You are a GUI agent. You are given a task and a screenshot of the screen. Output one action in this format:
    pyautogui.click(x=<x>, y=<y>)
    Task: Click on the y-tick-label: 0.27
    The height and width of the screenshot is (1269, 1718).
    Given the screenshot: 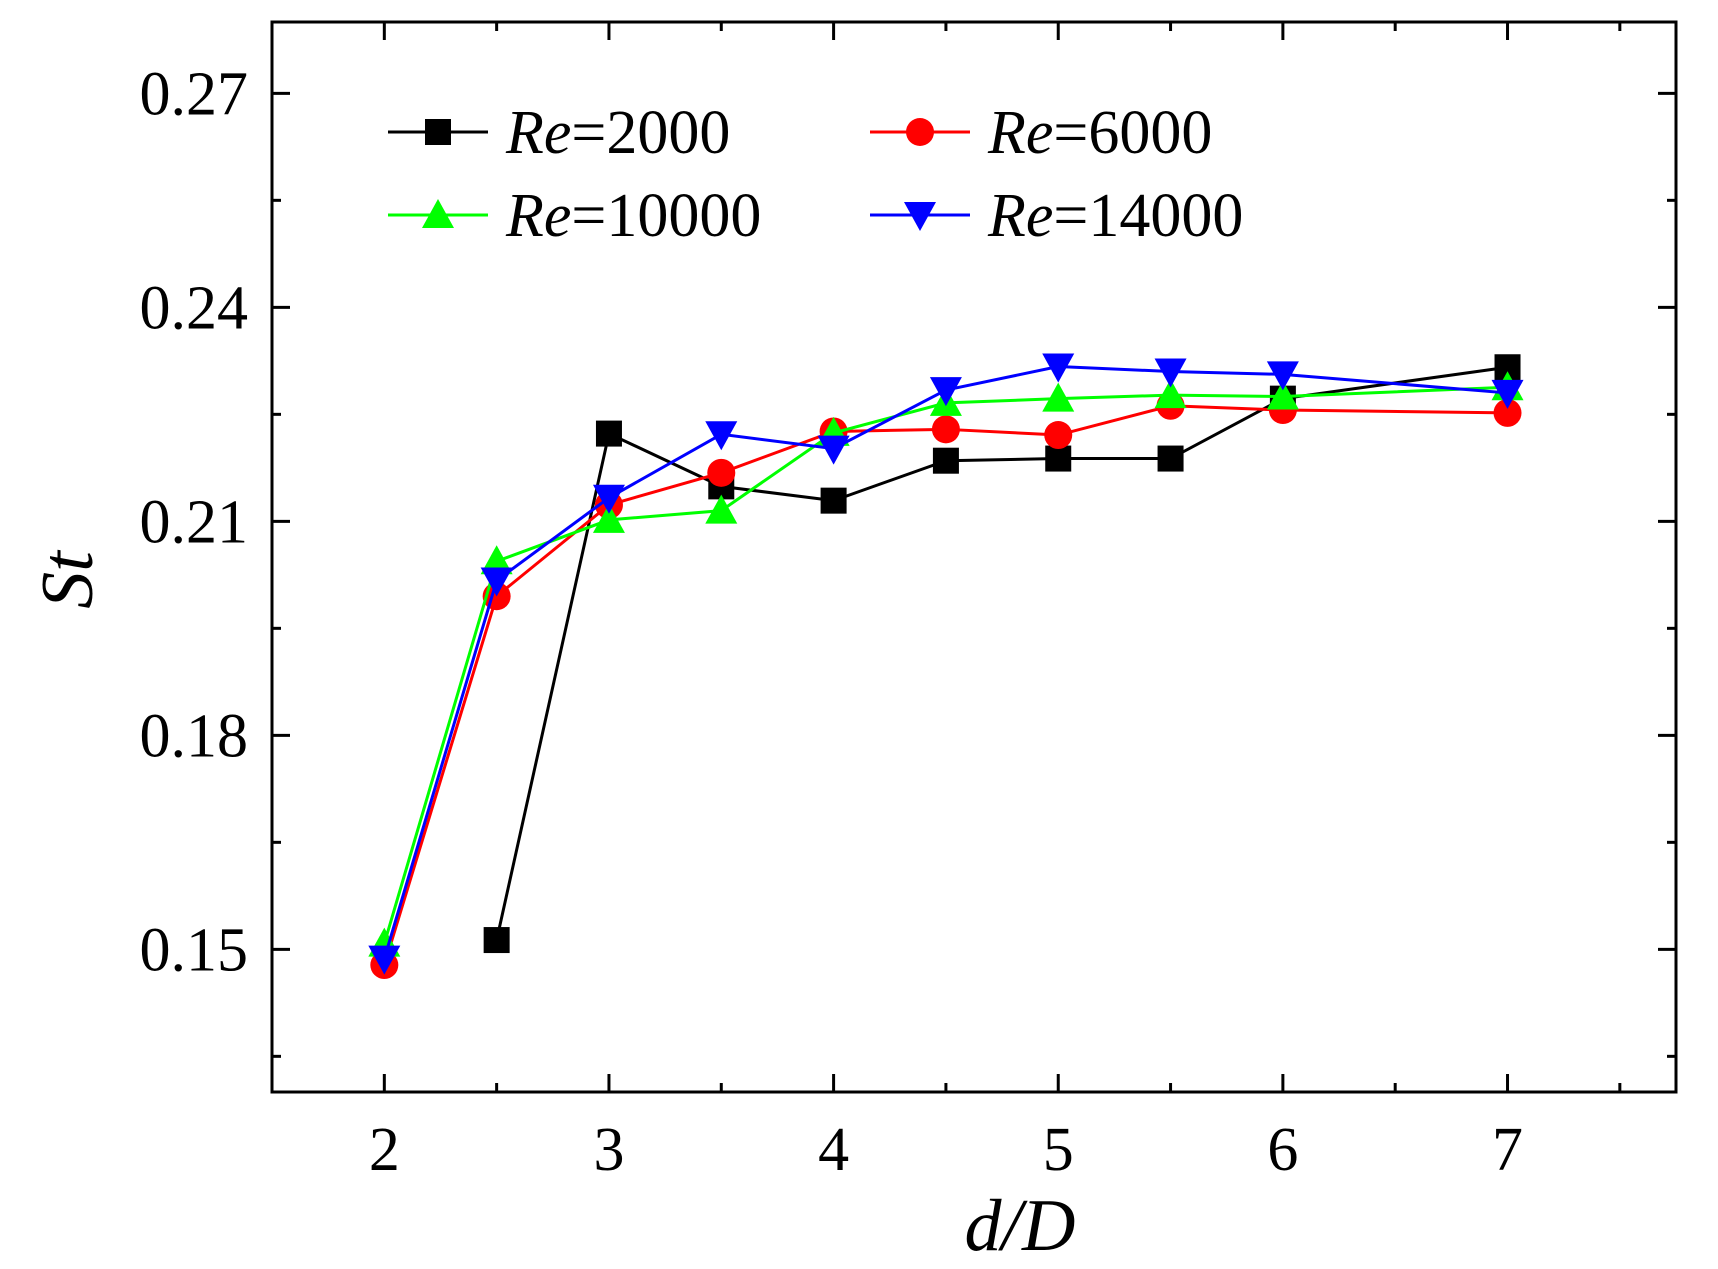 What is the action you would take?
    pyautogui.click(x=194, y=94)
    